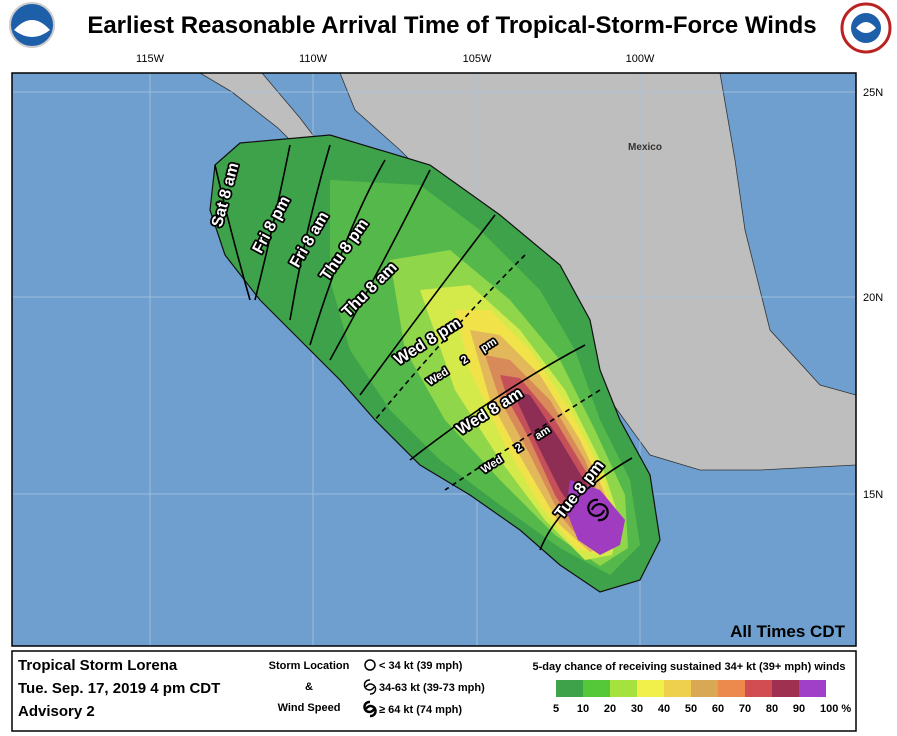 This screenshot has height=736, width=897. What do you see at coordinates (150, 59) in the screenshot?
I see `lon-label: 115W` at bounding box center [150, 59].